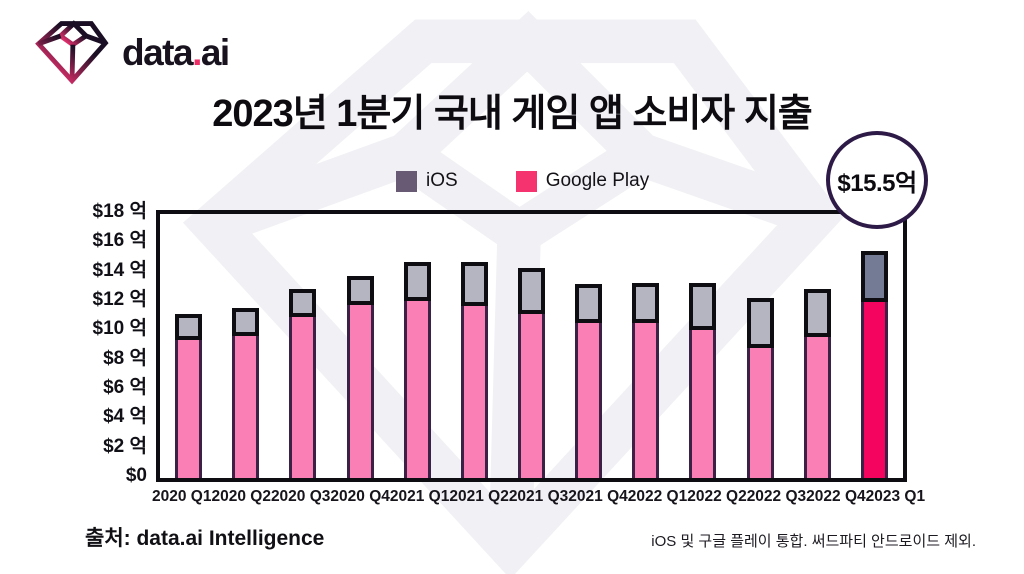  I want to click on page-title: 2023년 1분기 국내 게임 앱 소비자 지출, so click(512, 114).